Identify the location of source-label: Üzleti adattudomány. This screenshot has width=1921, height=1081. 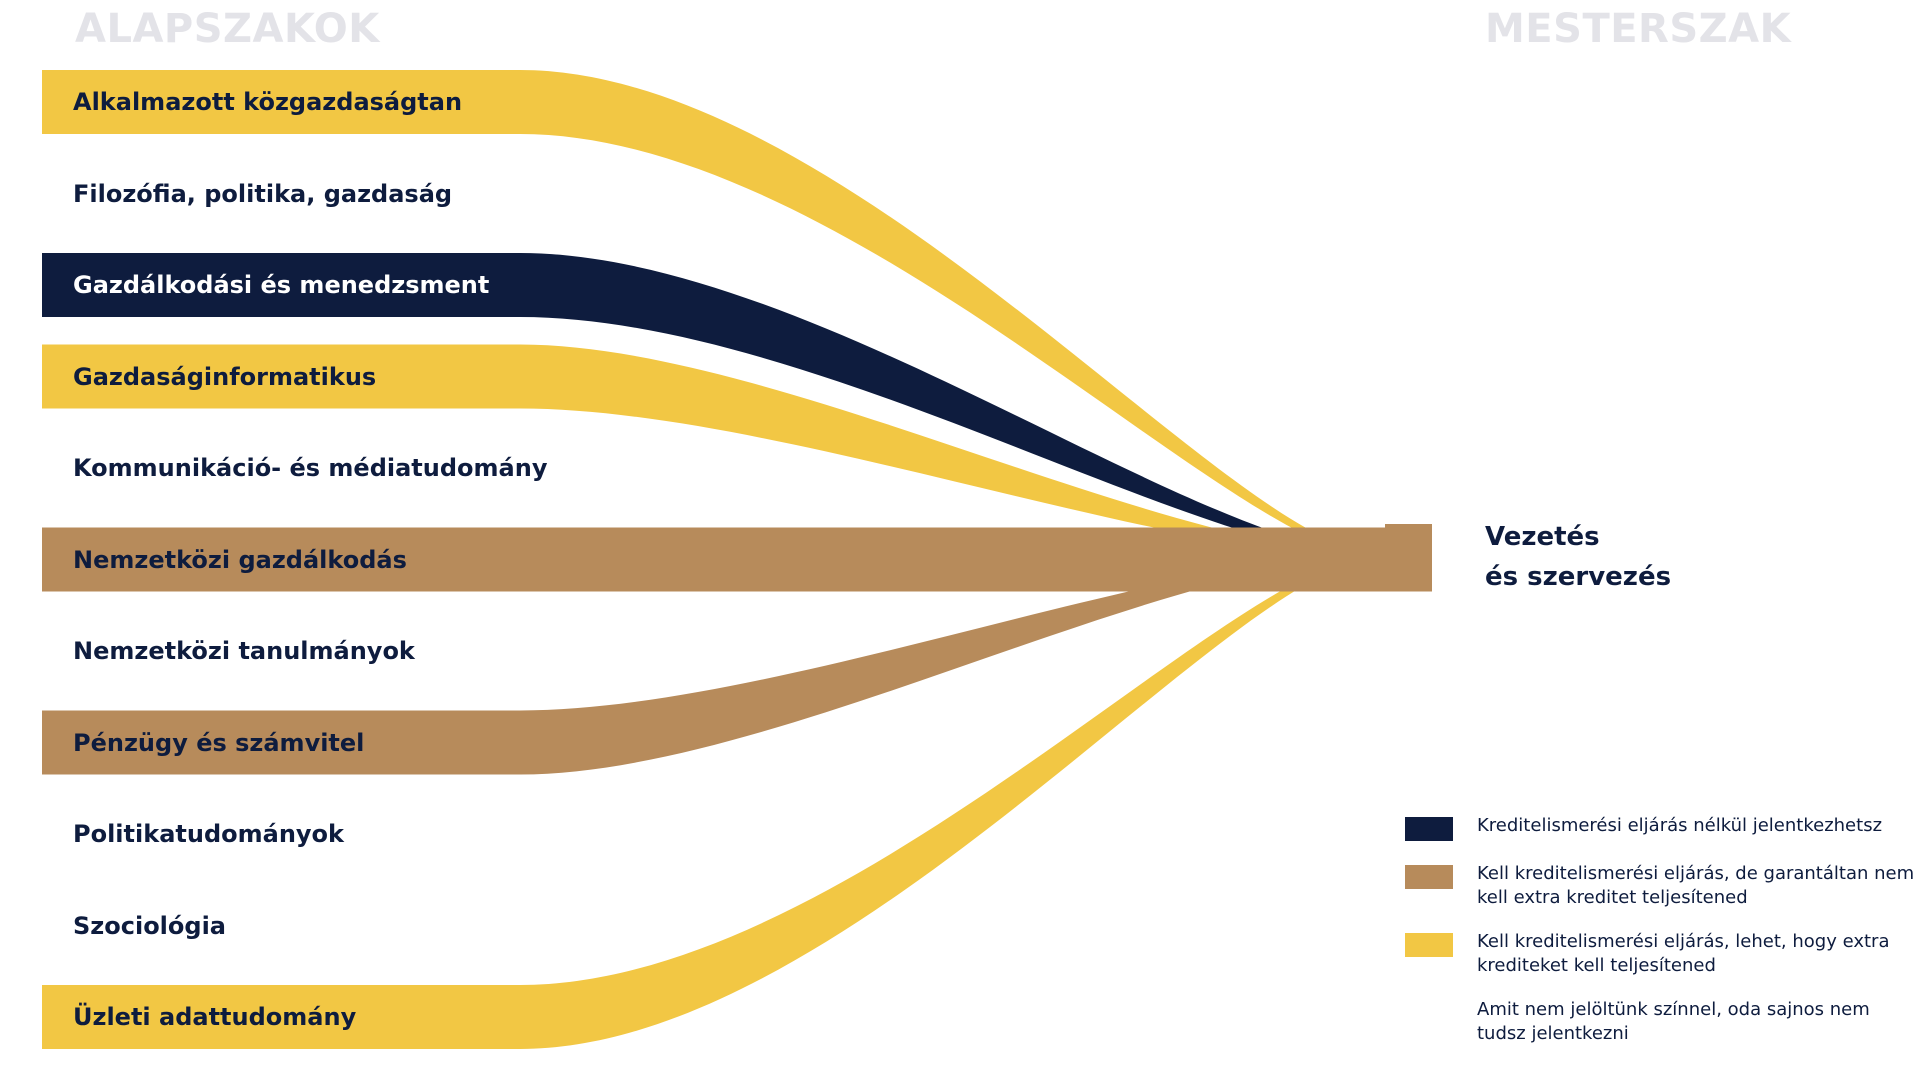
(215, 1017).